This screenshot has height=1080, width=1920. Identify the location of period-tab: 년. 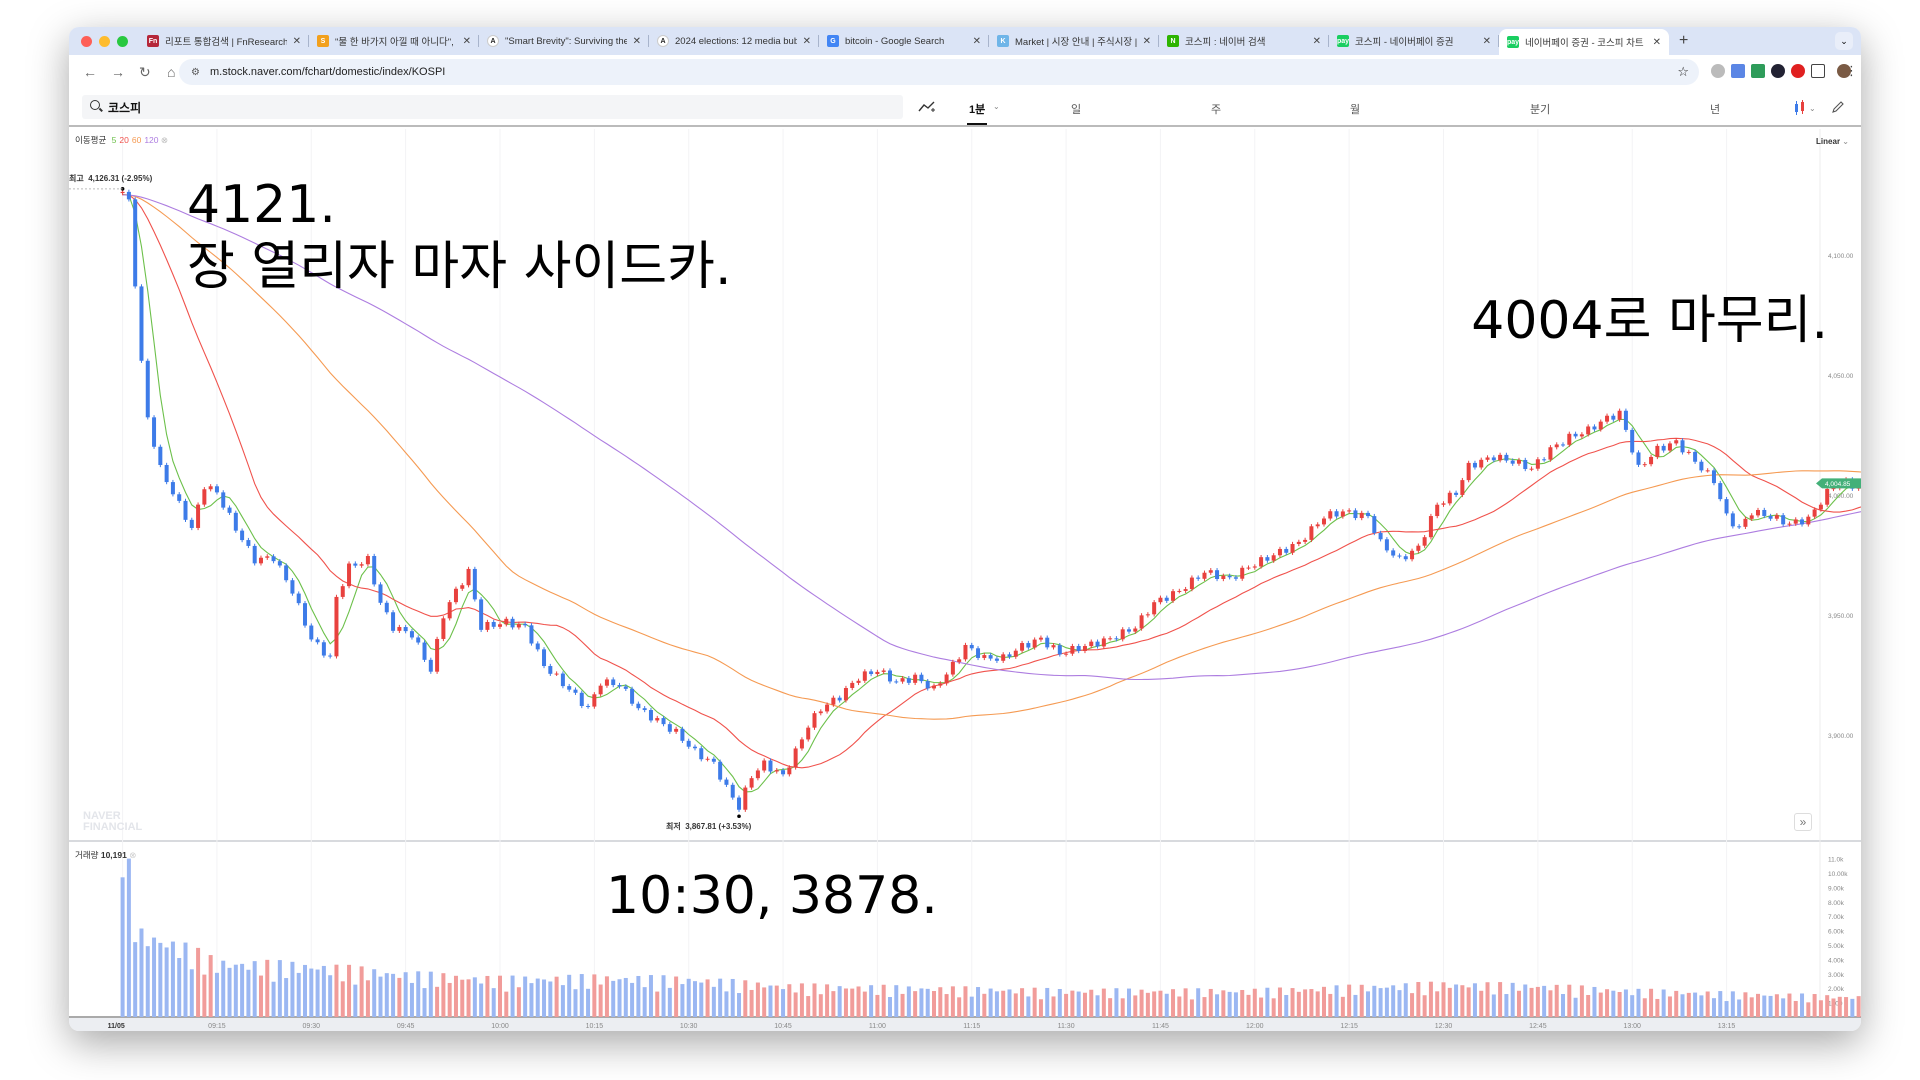
(1715, 110).